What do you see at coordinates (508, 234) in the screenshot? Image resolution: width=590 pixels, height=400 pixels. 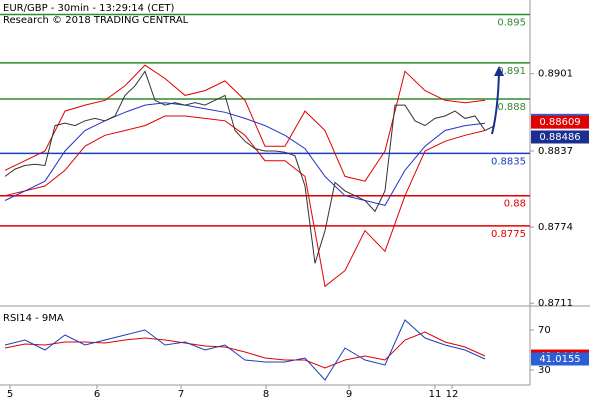 I see `level-label: 0.8775` at bounding box center [508, 234].